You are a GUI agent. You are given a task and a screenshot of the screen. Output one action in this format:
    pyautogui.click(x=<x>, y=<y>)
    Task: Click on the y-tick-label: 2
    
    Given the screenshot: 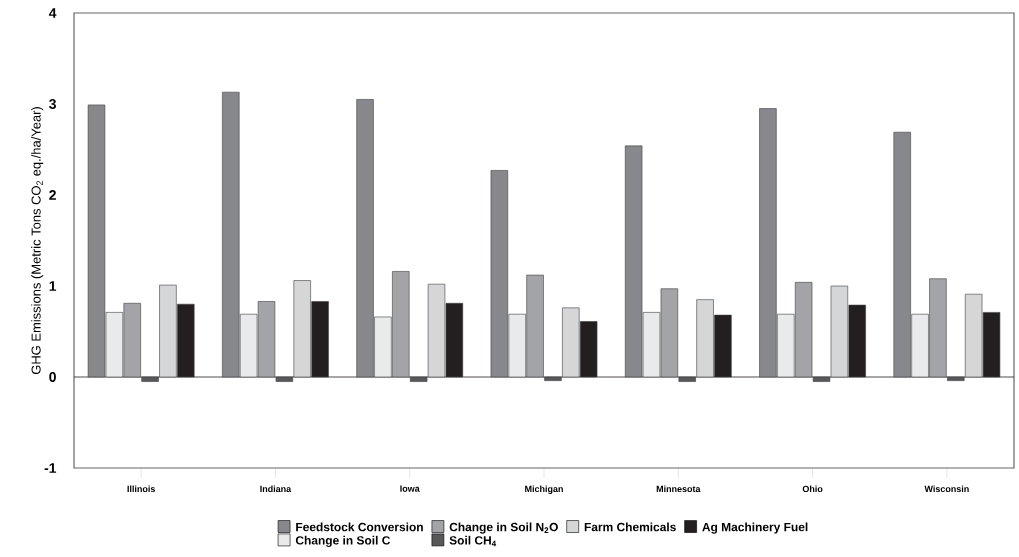 What is the action you would take?
    pyautogui.click(x=52, y=195)
    